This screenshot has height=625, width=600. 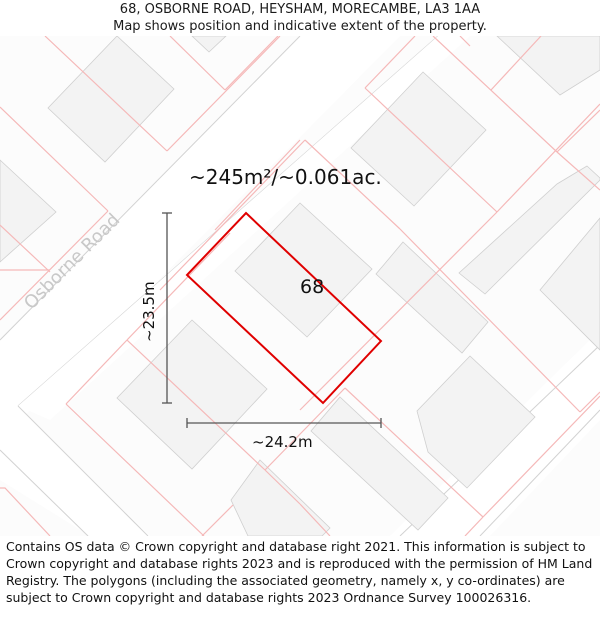 I want to click on area-label: ~245m²/~0.061ac., so click(x=285, y=177).